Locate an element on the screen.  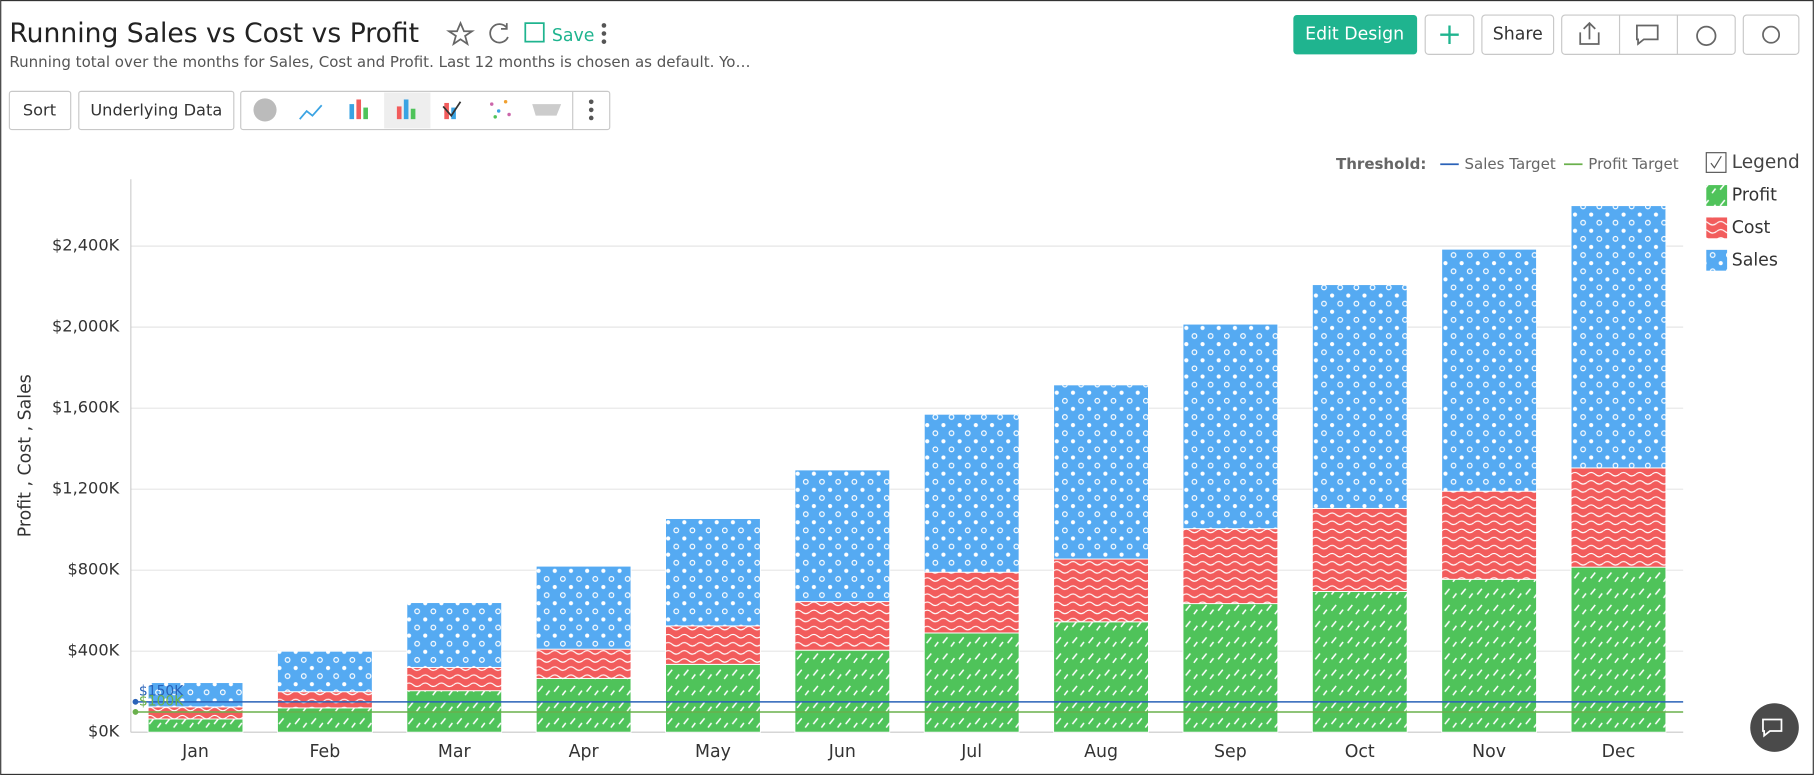
favorite-icon is located at coordinates (460, 33).